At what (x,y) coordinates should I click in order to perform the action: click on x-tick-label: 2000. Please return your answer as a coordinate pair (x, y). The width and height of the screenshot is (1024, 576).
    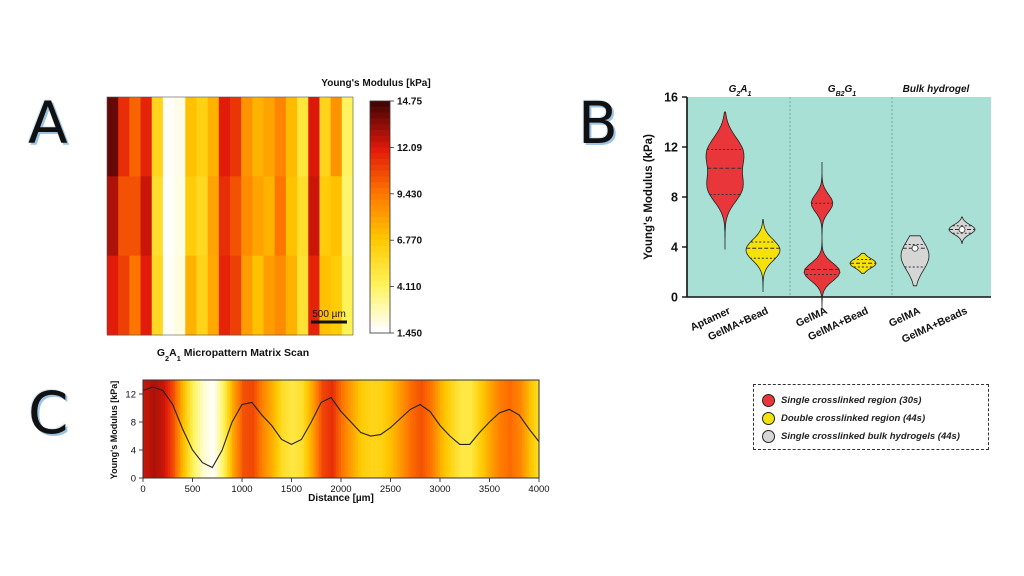
    Looking at the image, I should click on (340, 489).